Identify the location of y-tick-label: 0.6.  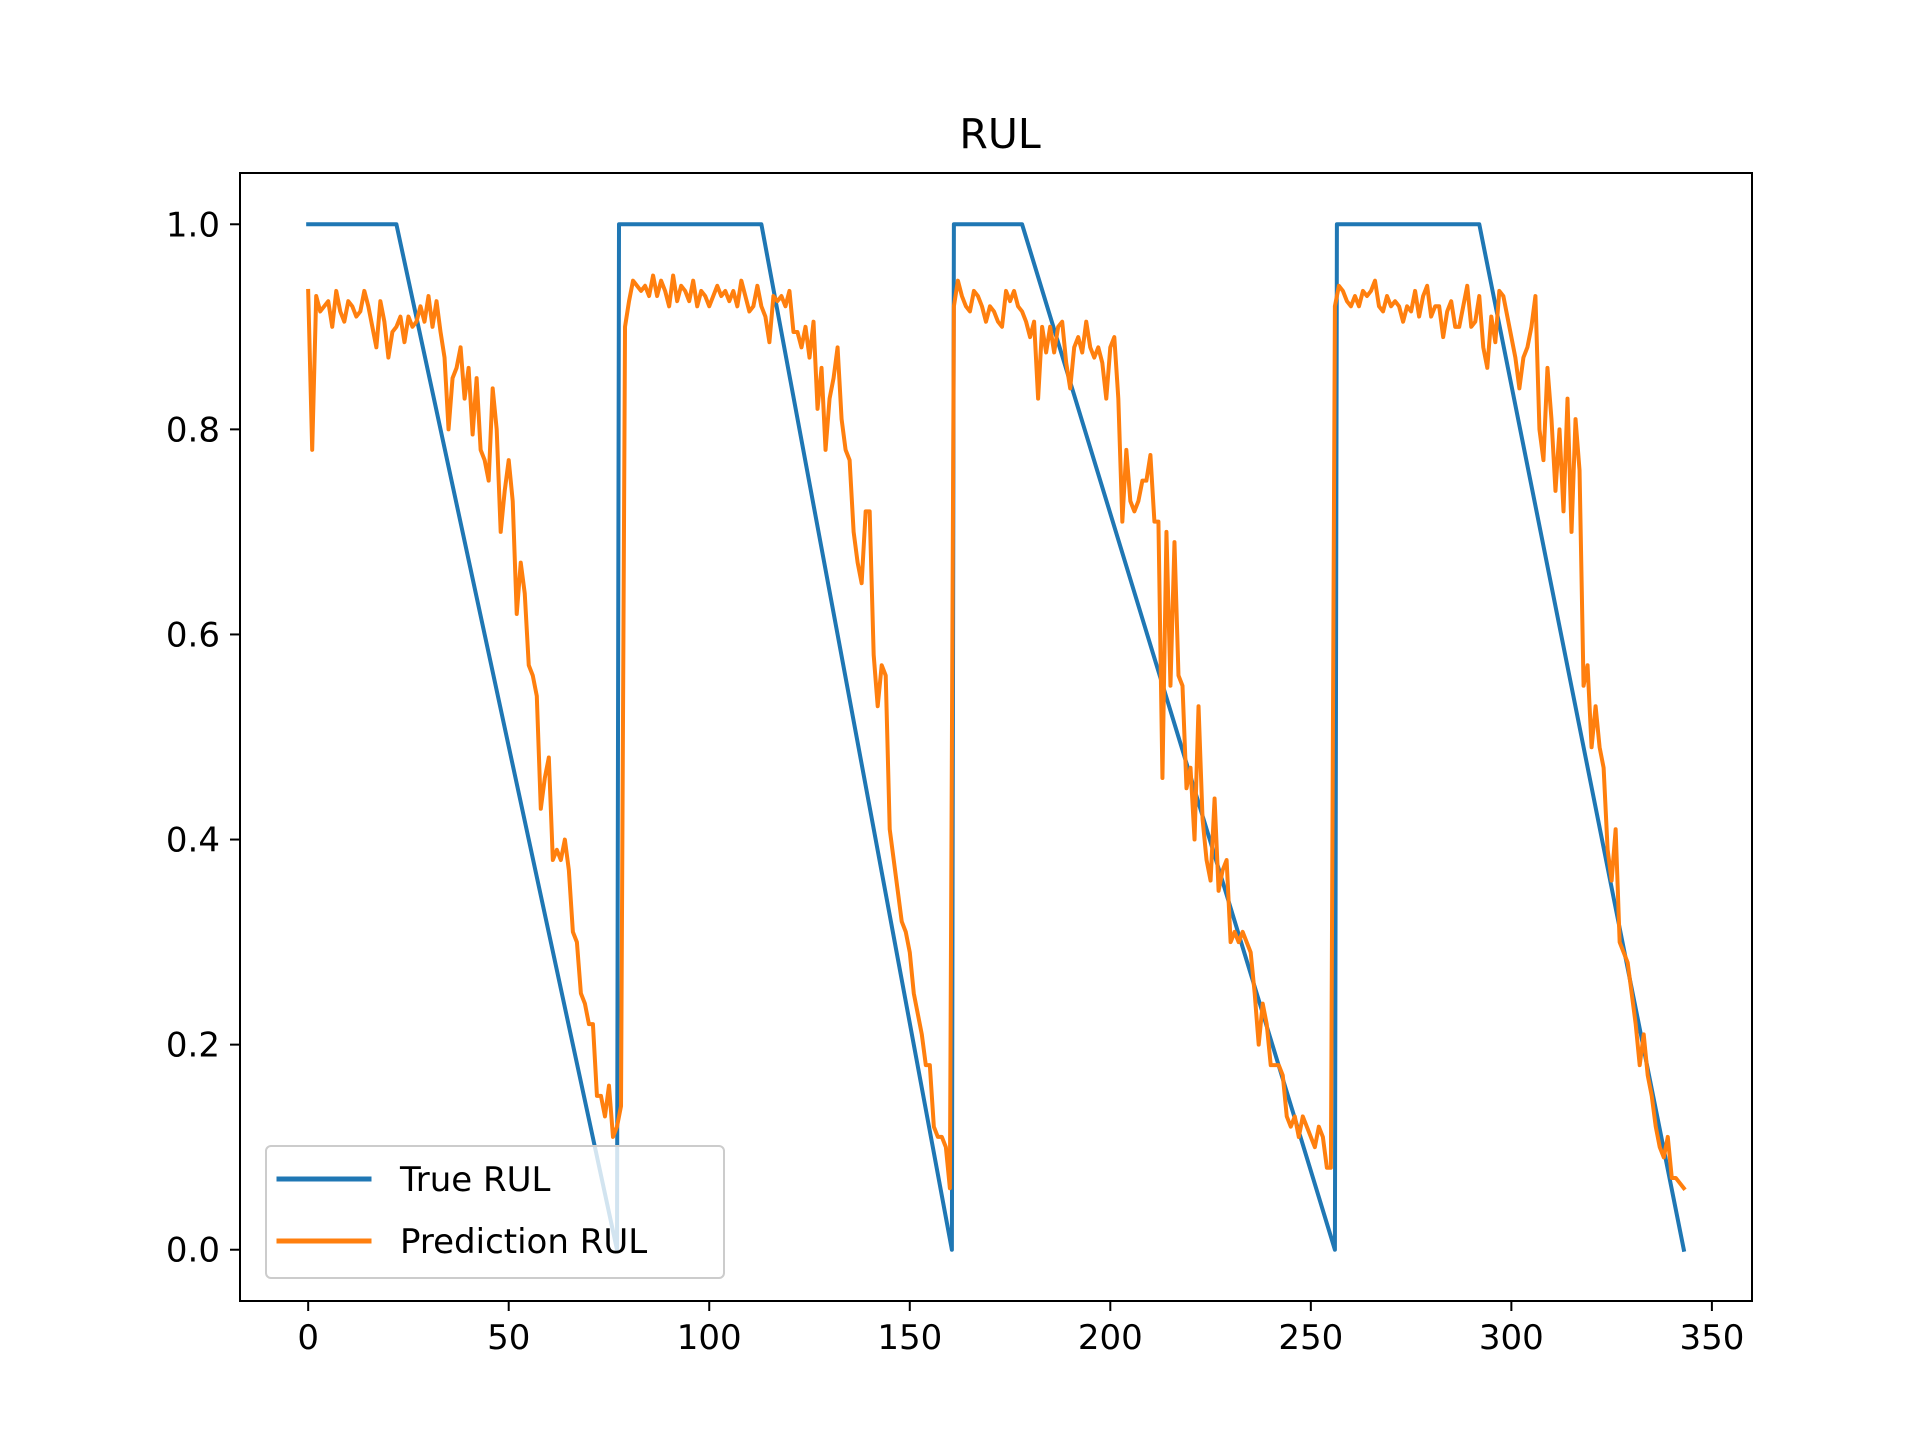
(193, 635).